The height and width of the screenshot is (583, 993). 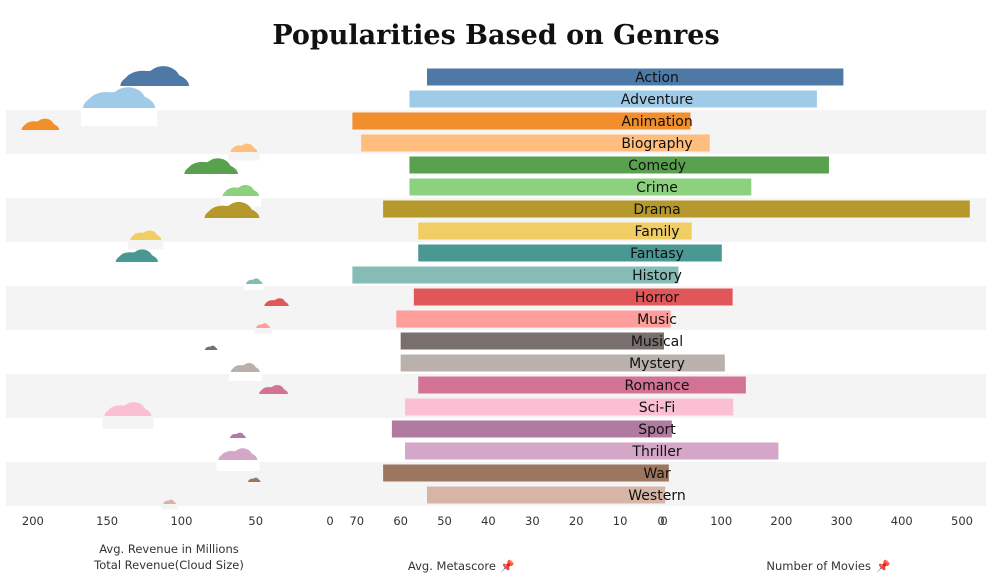 What do you see at coordinates (400, 521) in the screenshot?
I see `metascore-tick-label: 60` at bounding box center [400, 521].